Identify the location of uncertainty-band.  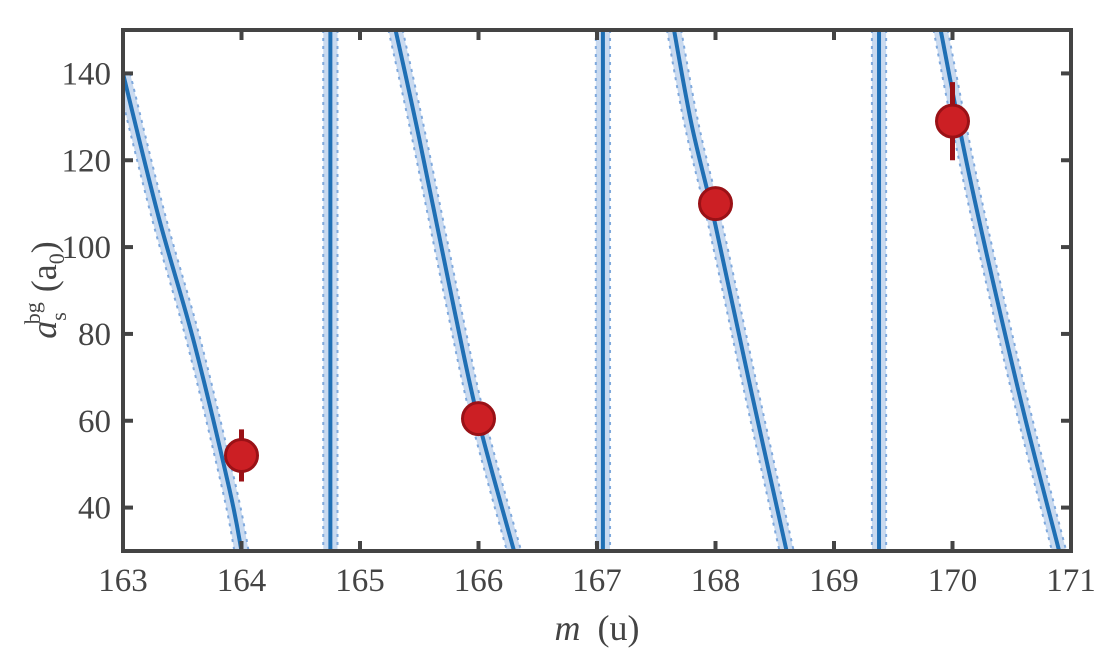
(455, 290).